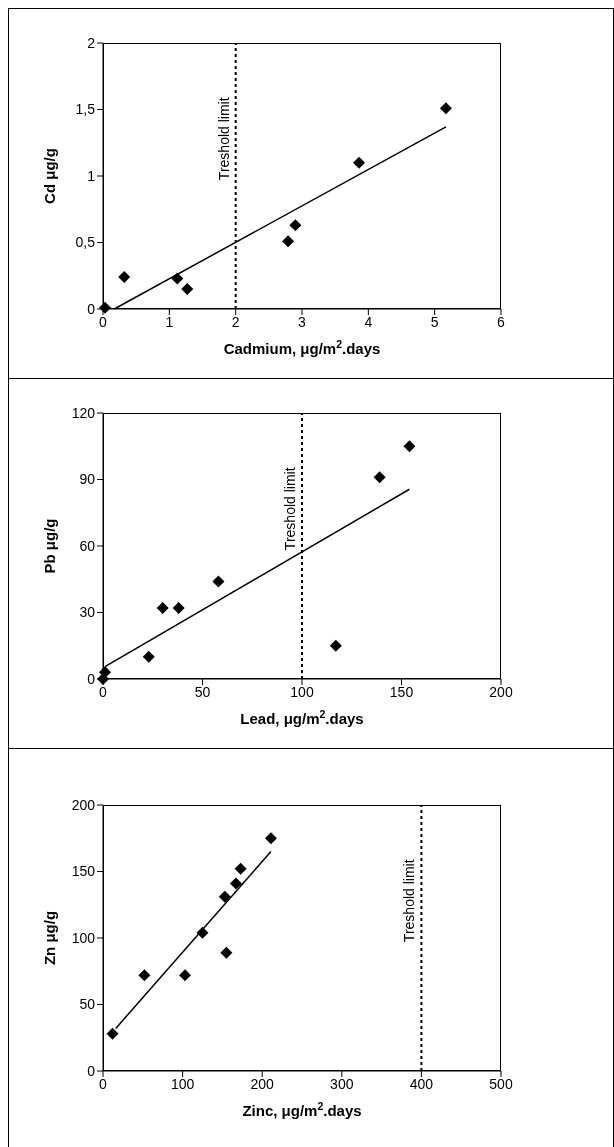  What do you see at coordinates (83, 804) in the screenshot?
I see `y-tick-label: 200` at bounding box center [83, 804].